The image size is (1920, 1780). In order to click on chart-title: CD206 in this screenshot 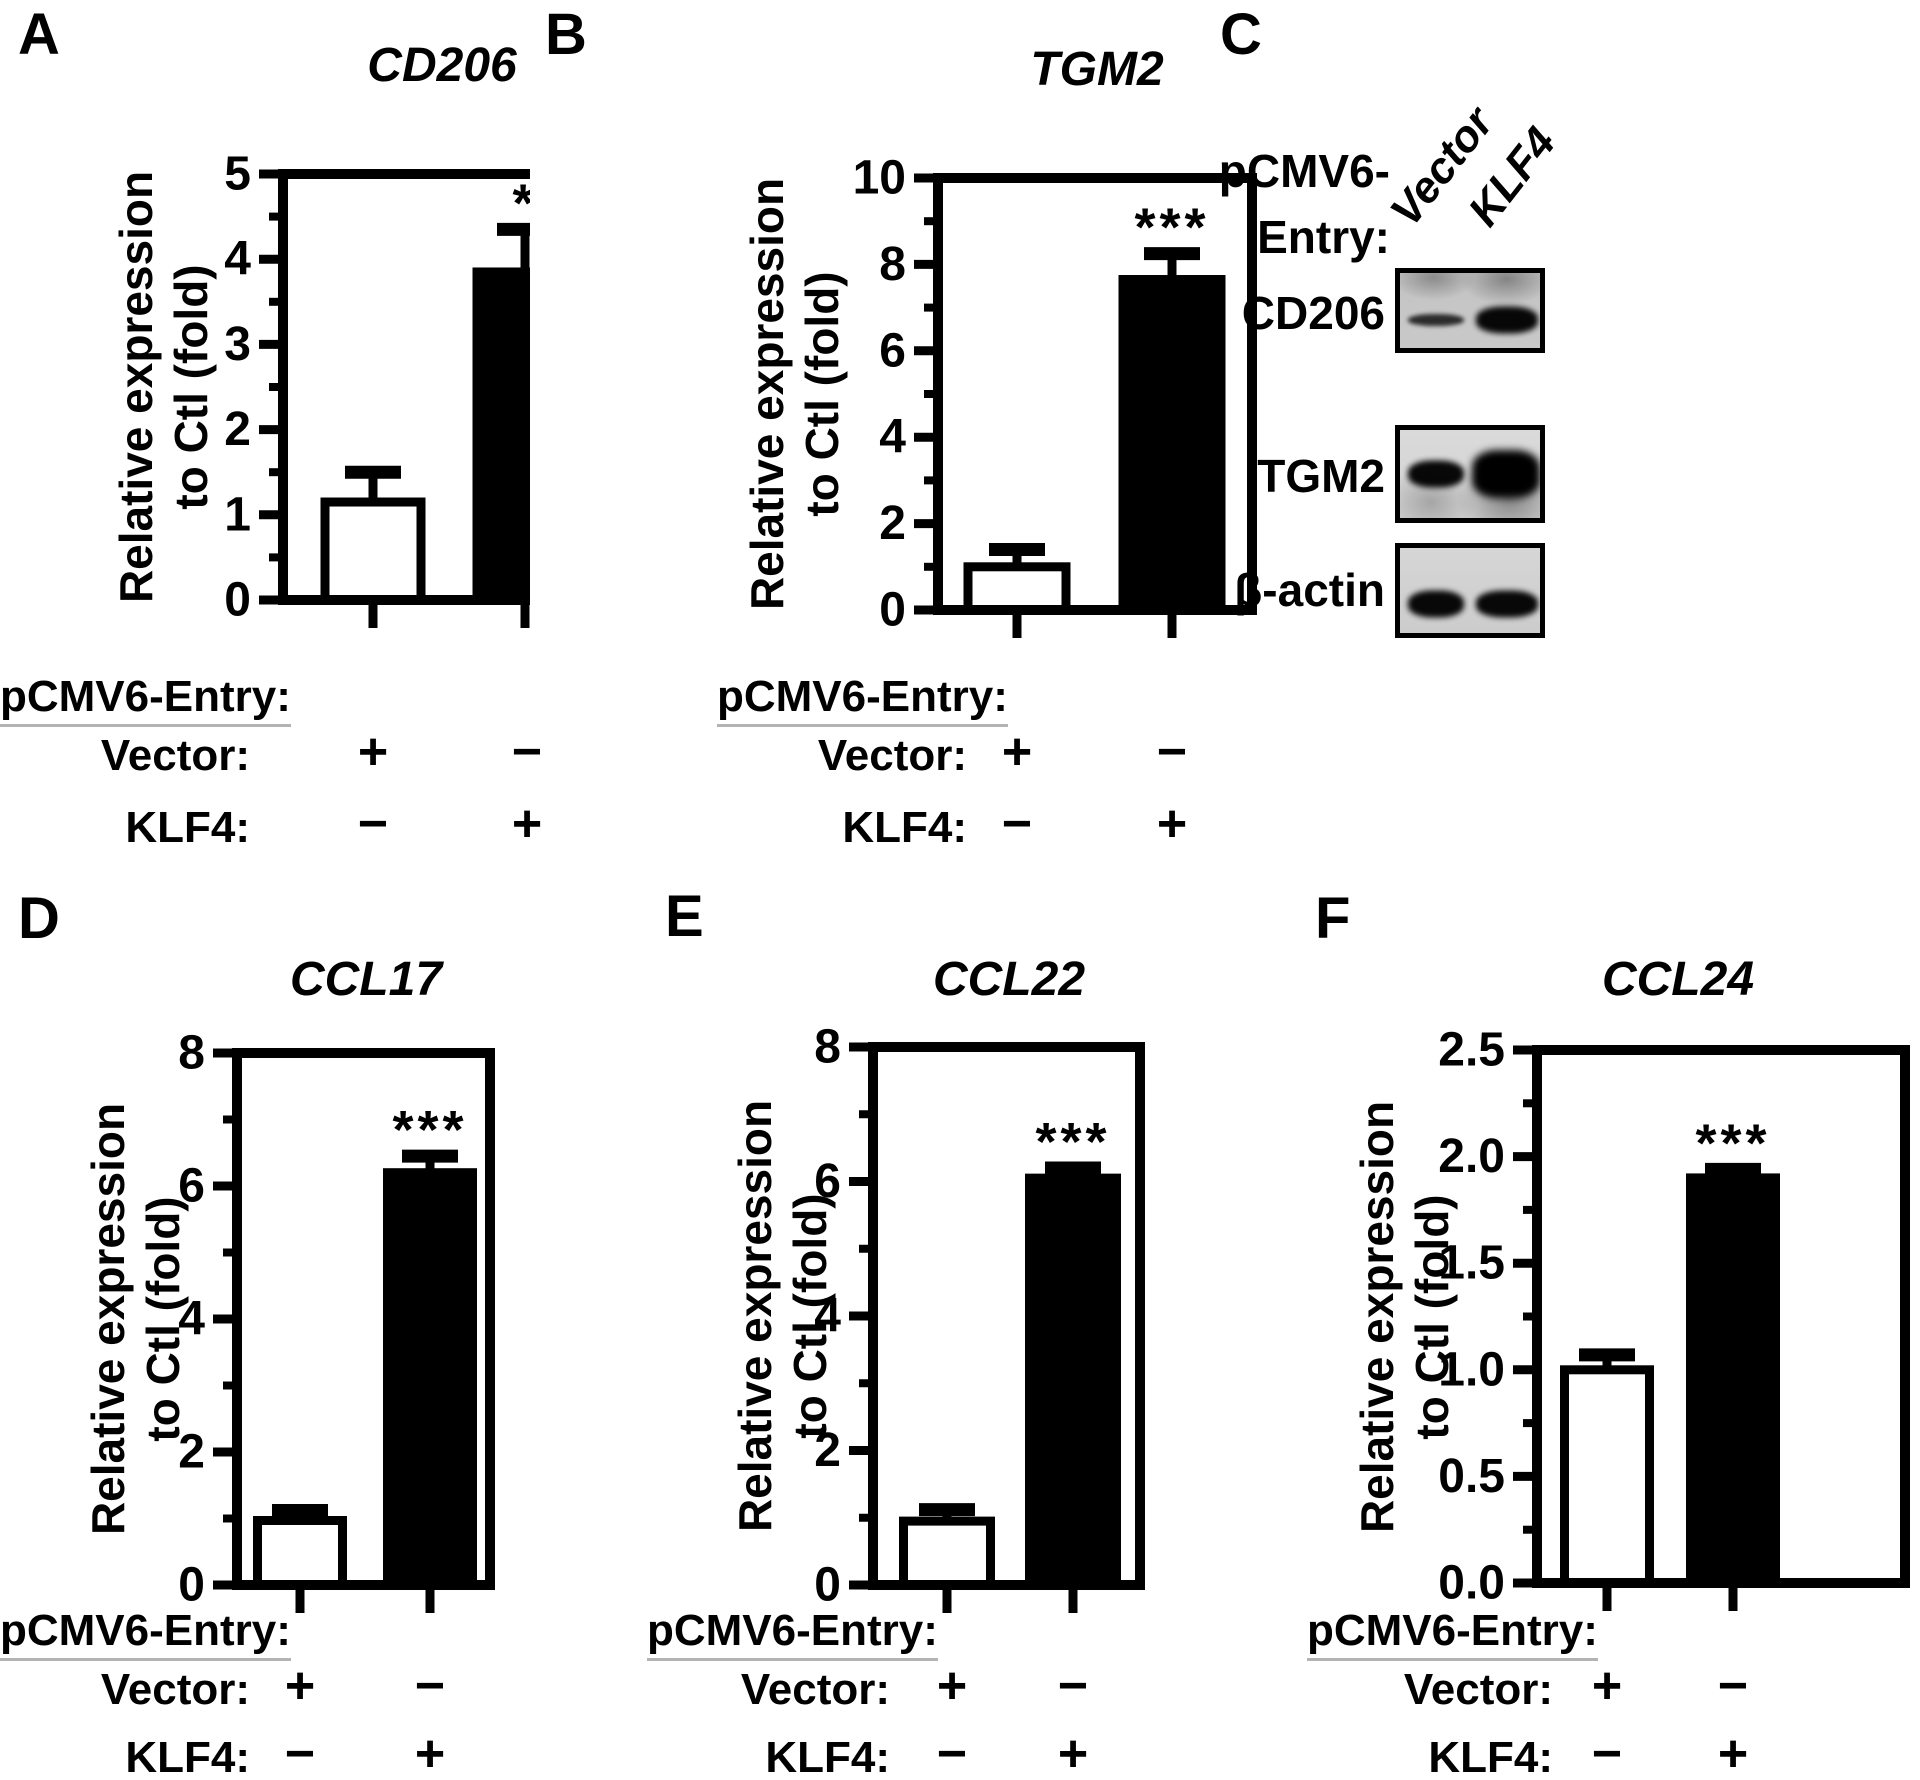, I will do `click(442, 65)`.